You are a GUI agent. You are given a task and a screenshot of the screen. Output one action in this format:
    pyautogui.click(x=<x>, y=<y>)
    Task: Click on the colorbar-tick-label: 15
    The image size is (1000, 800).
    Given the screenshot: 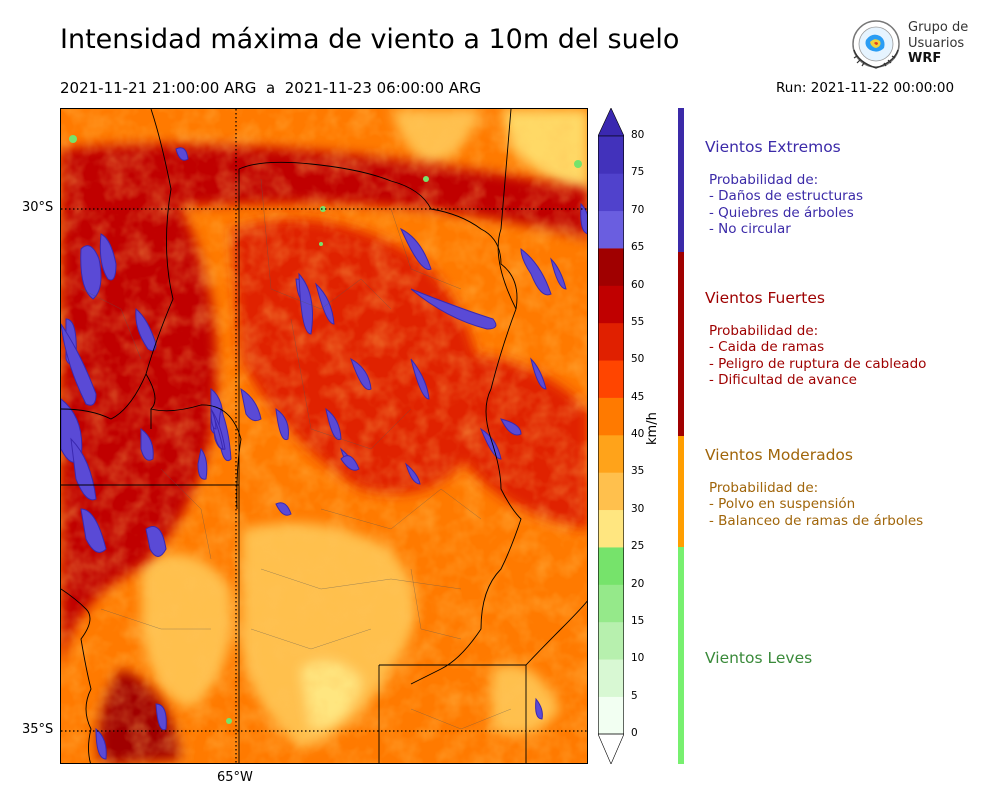 What is the action you would take?
    pyautogui.click(x=638, y=620)
    